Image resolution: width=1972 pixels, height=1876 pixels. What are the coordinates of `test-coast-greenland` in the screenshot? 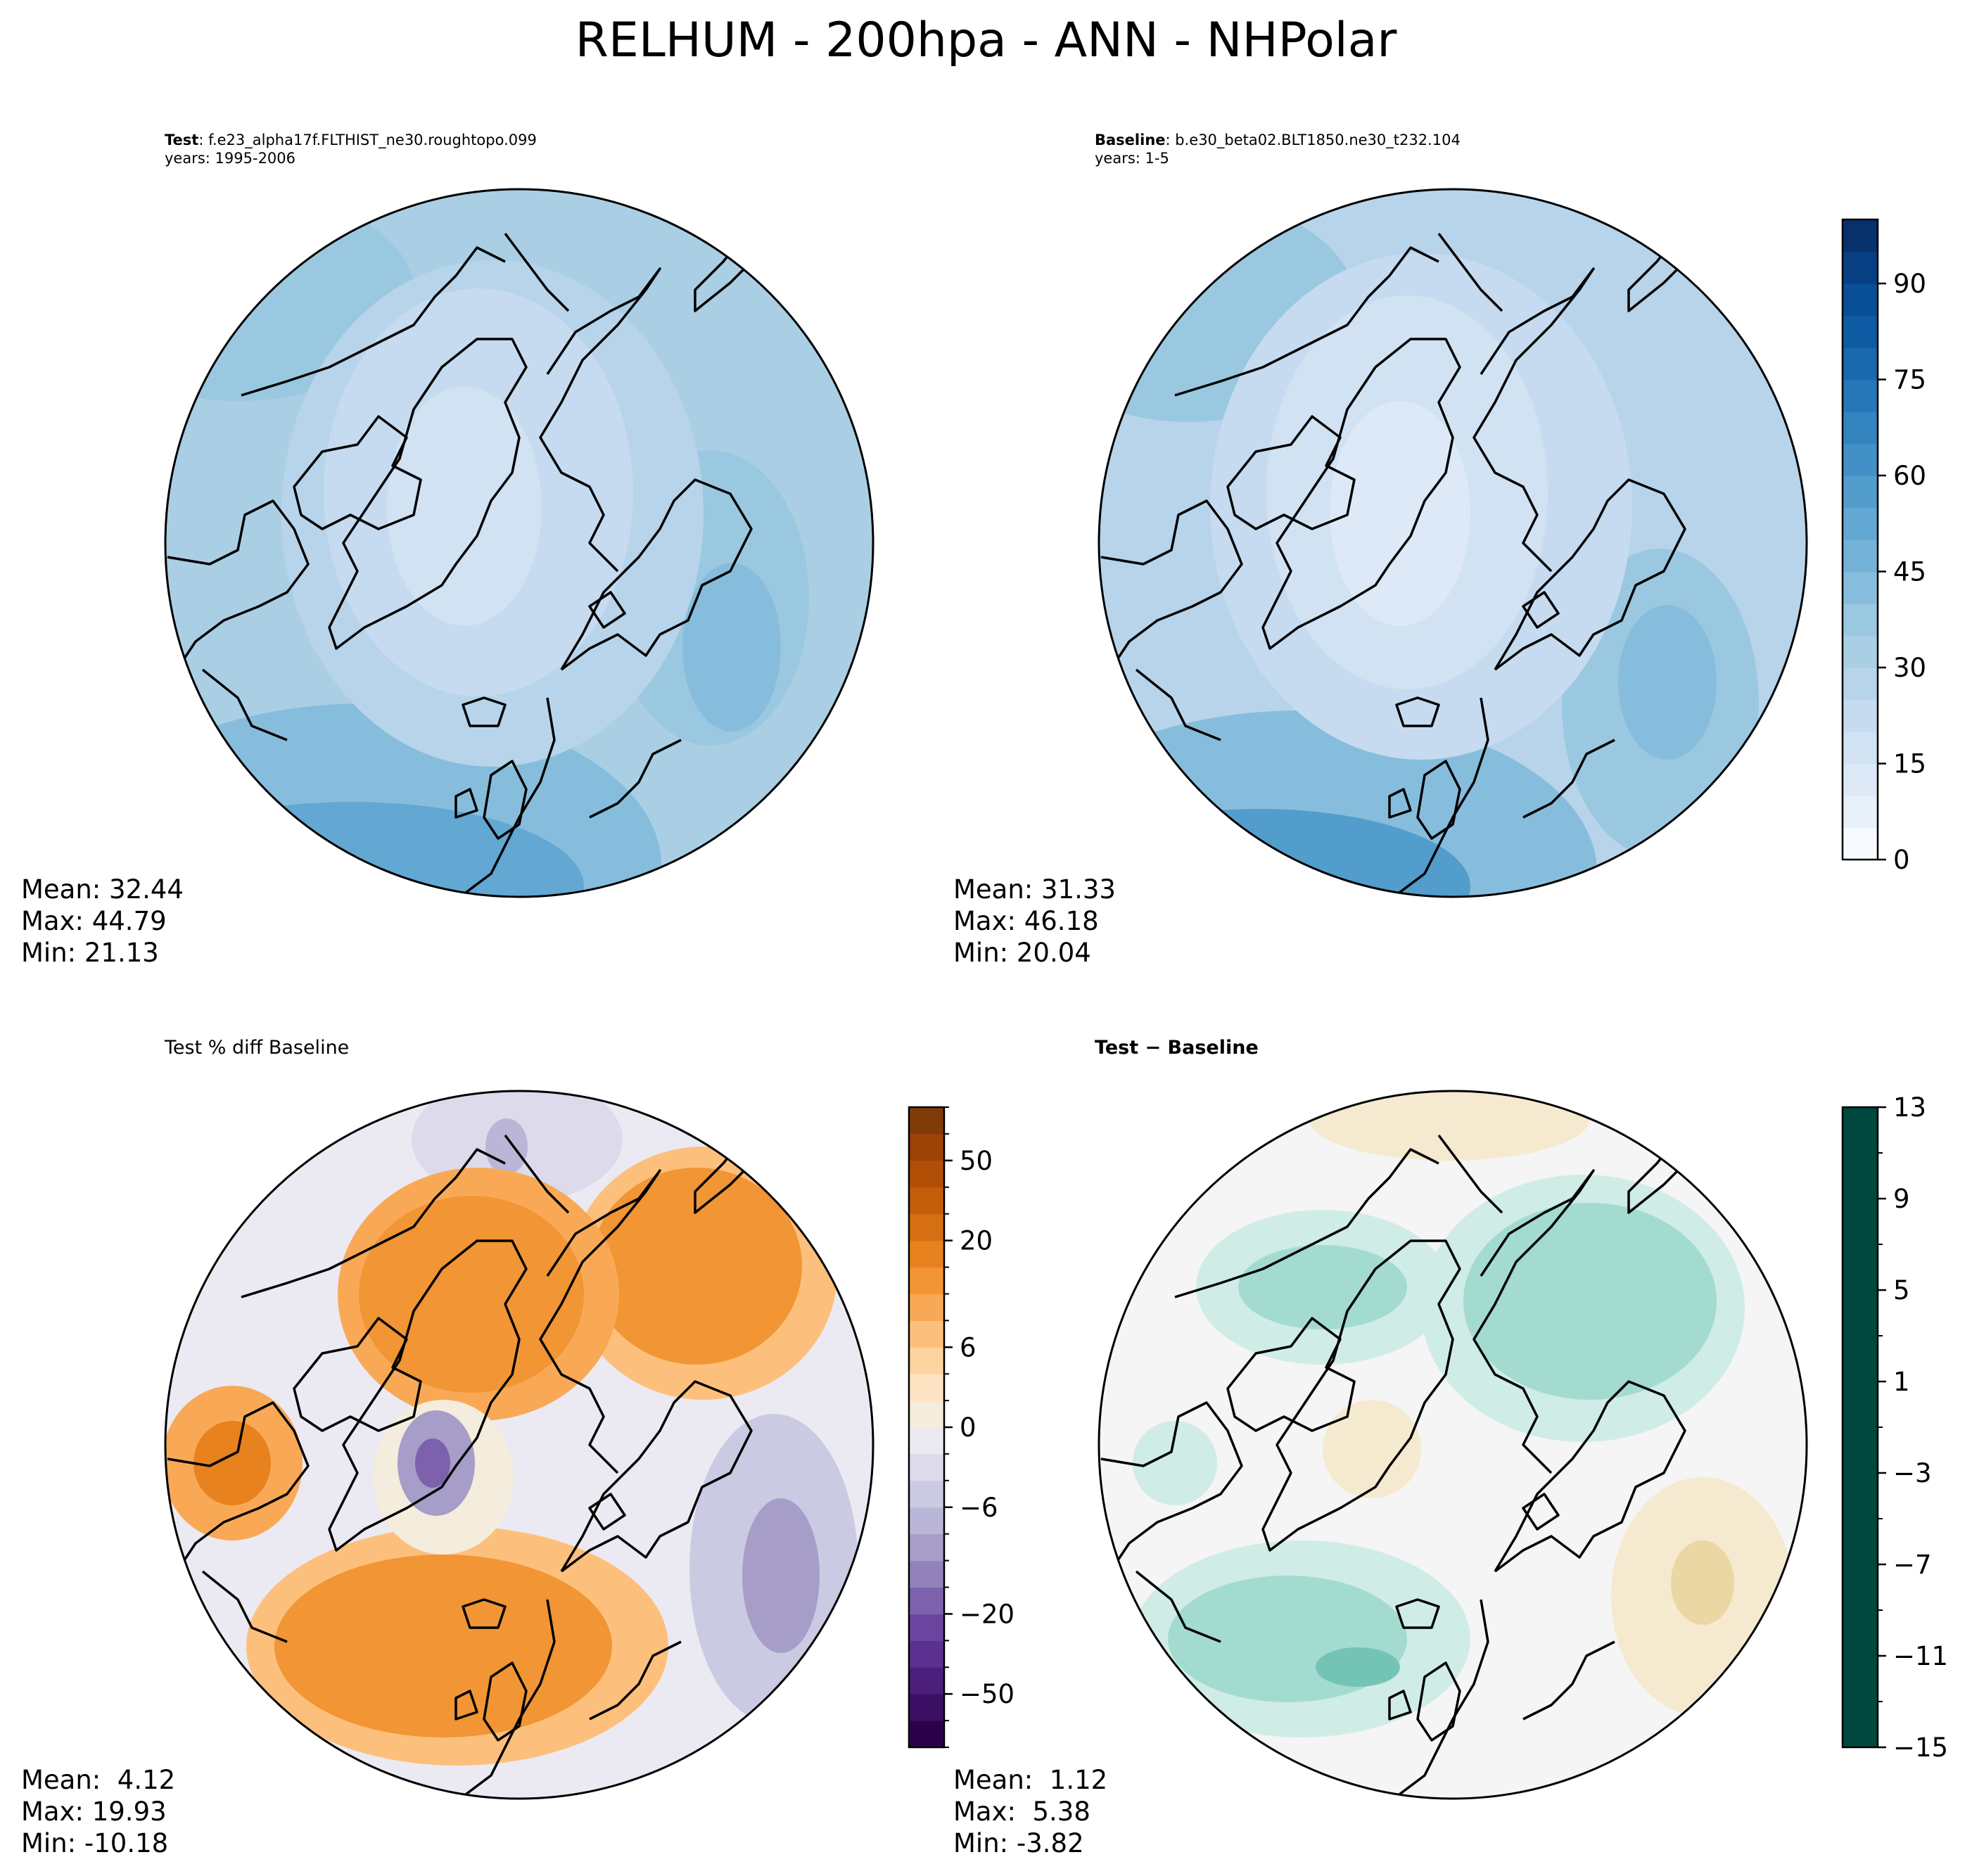 It's located at (428, 494).